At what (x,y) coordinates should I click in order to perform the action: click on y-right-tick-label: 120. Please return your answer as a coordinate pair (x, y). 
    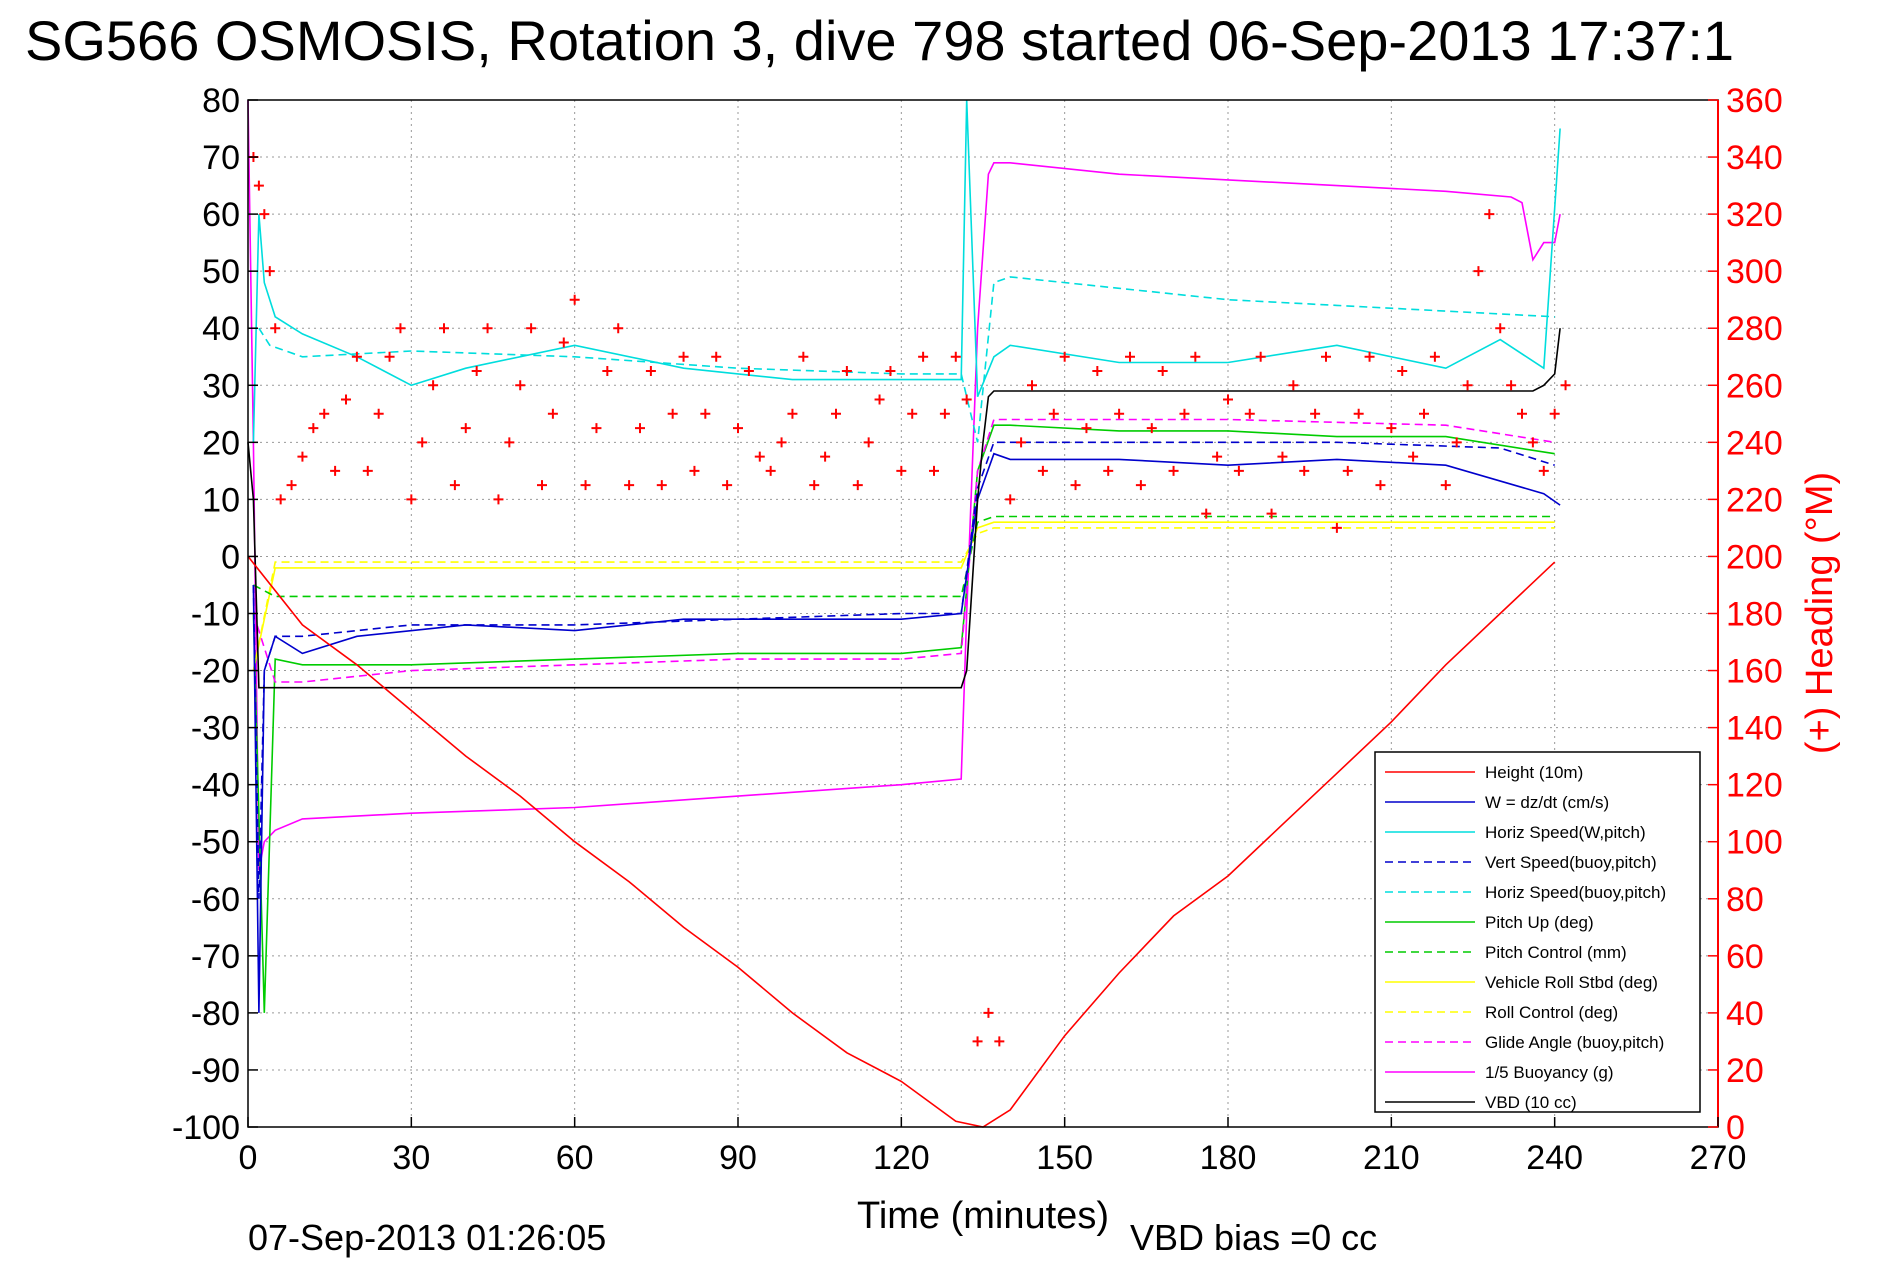
    Looking at the image, I should click on (1754, 786).